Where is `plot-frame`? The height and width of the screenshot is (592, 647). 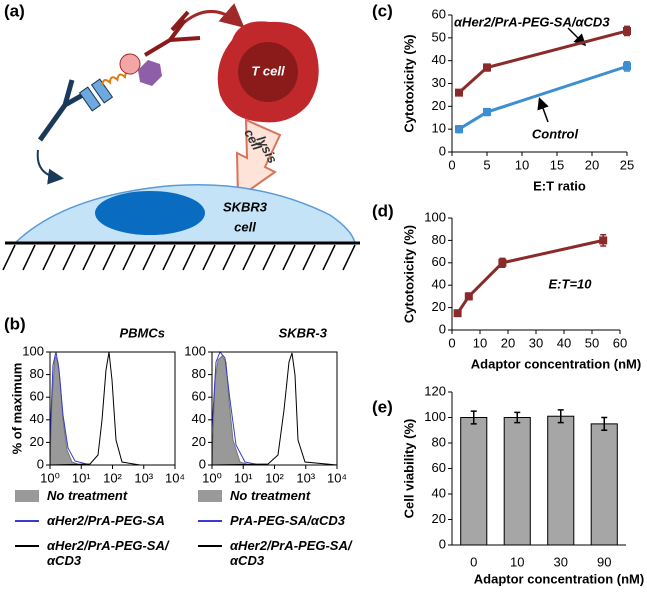
plot-frame is located at coordinates (112, 408).